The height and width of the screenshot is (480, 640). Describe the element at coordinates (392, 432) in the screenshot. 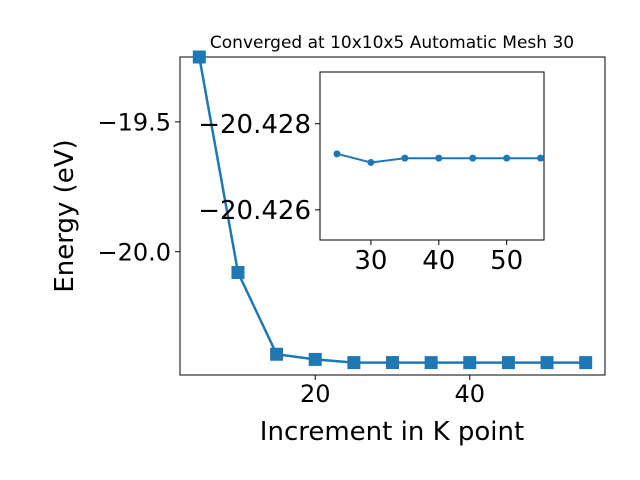

I see `x-axis-label: Increment in K point` at that location.